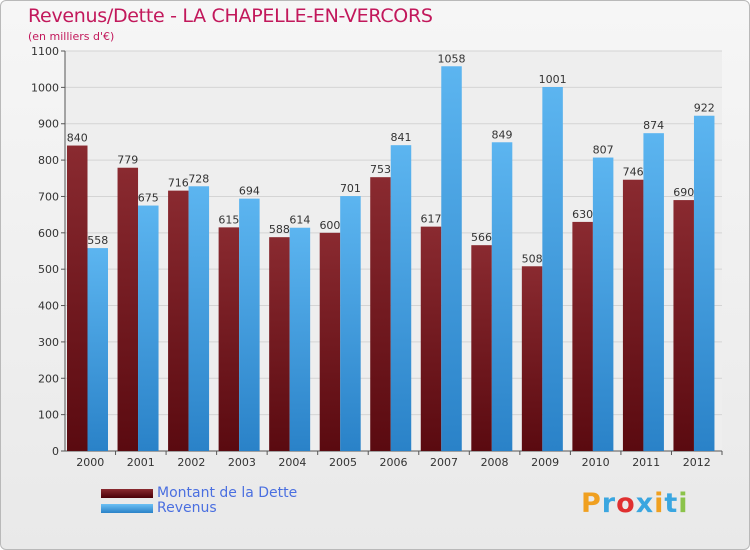 Image resolution: width=750 pixels, height=550 pixels. I want to click on logo-letter: t, so click(671, 503).